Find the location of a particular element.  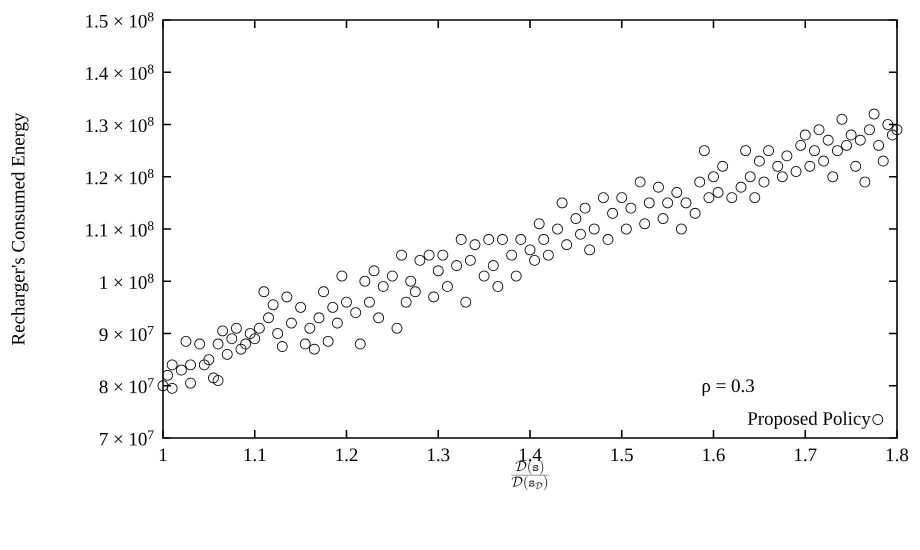

annotation: ρ = 0.3 is located at coordinates (728, 387).